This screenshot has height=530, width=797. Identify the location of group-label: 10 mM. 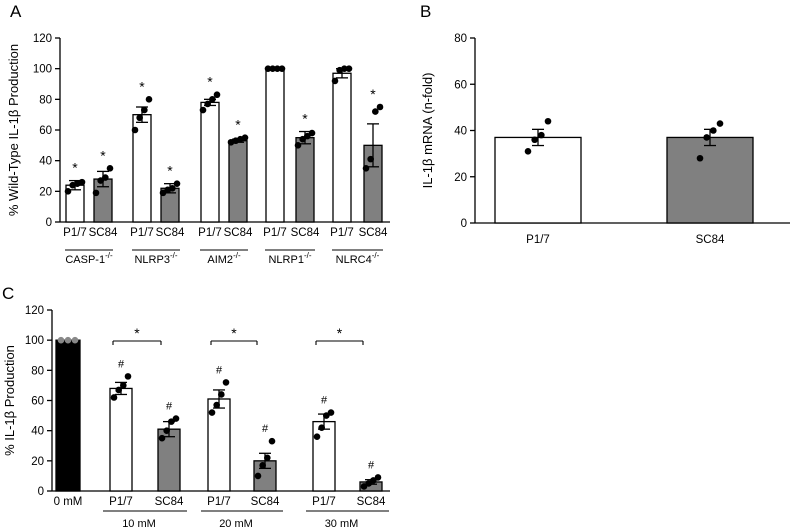
(139, 524).